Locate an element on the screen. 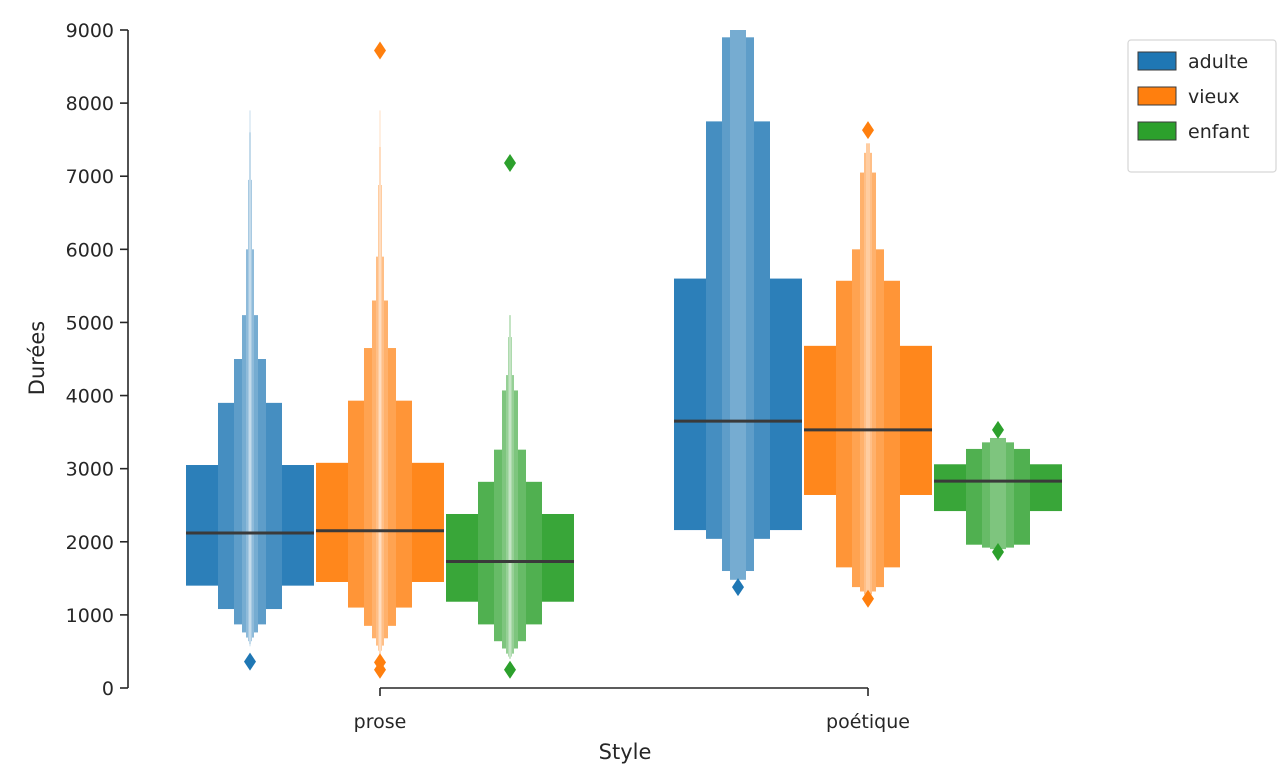  y-tick-label: 7000 is located at coordinates (90, 177).